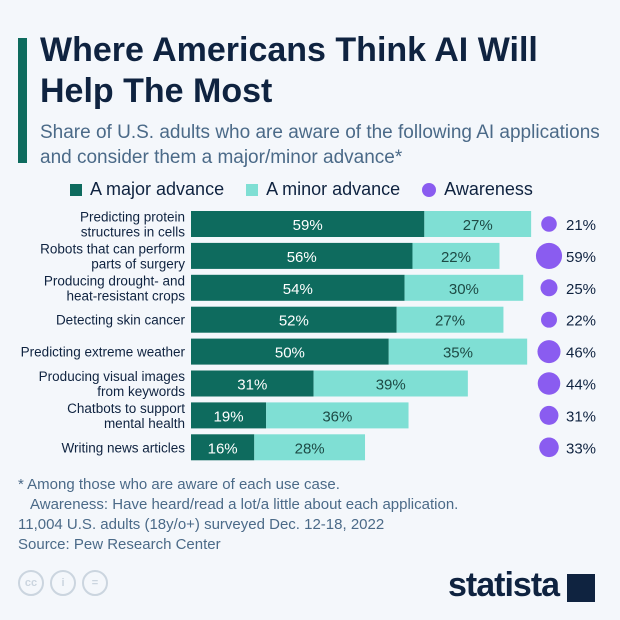 The width and height of the screenshot is (620, 620). What do you see at coordinates (121, 320) in the screenshot?
I see `category-label: Detecting skin cancer` at bounding box center [121, 320].